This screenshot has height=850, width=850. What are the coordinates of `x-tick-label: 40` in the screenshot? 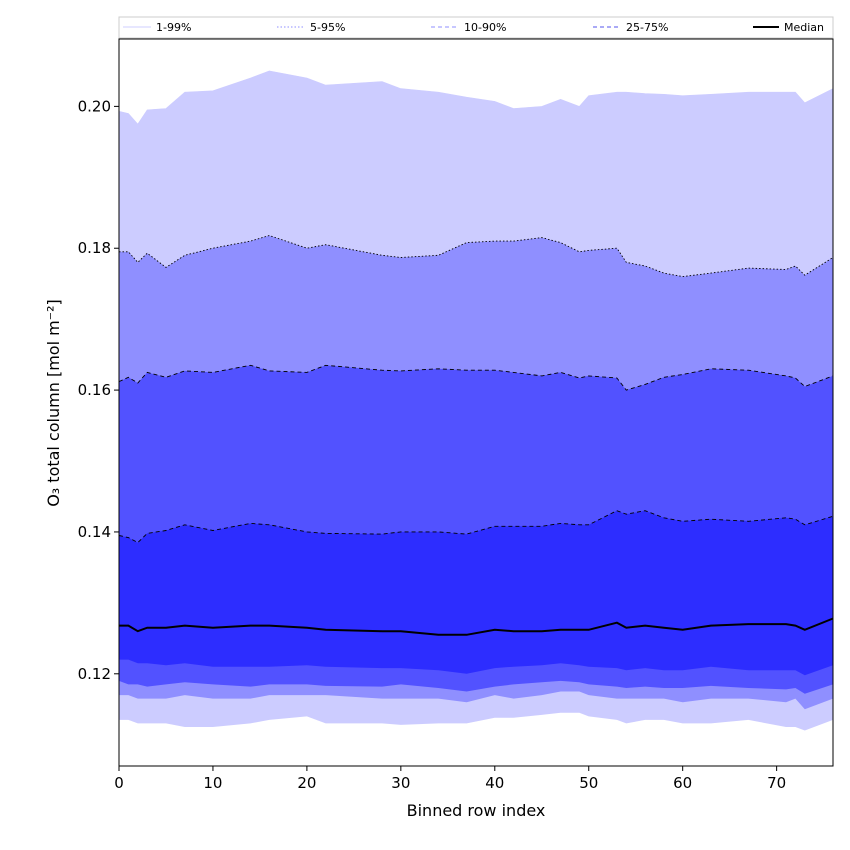 It's located at (494, 783).